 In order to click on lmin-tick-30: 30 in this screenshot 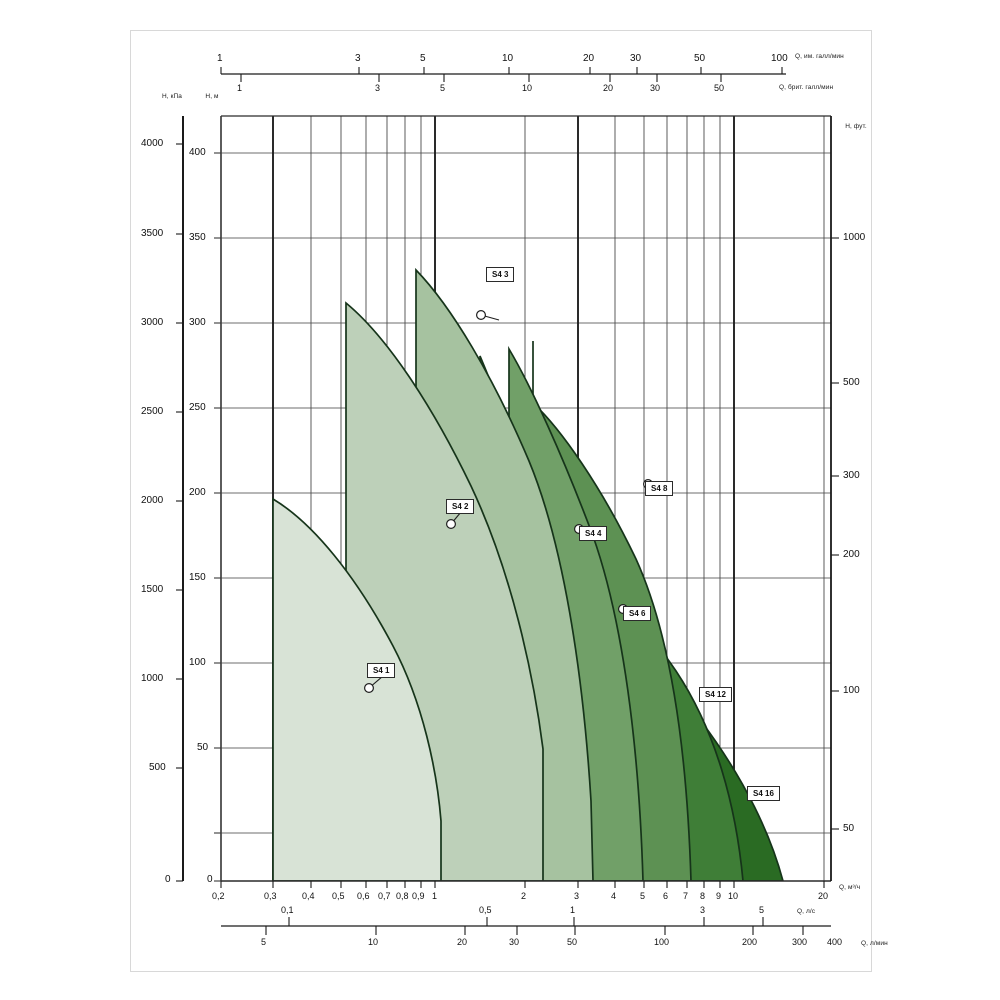, I will do `click(514, 942)`.